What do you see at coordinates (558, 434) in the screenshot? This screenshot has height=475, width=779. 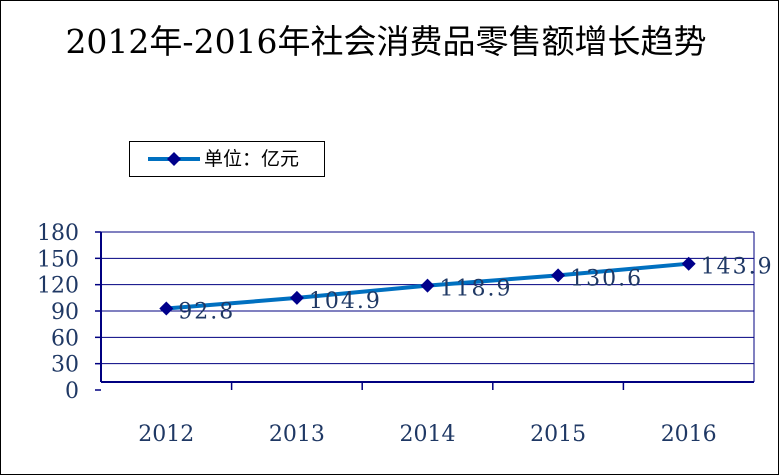 I see `x-tick-label-2015: 2015` at bounding box center [558, 434].